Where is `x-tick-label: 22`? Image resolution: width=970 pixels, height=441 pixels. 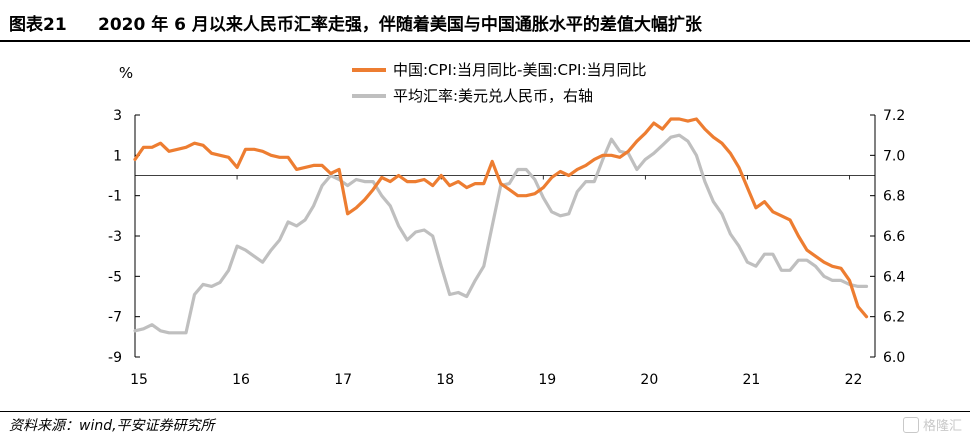
x-tick-label: 22 is located at coordinates (854, 380).